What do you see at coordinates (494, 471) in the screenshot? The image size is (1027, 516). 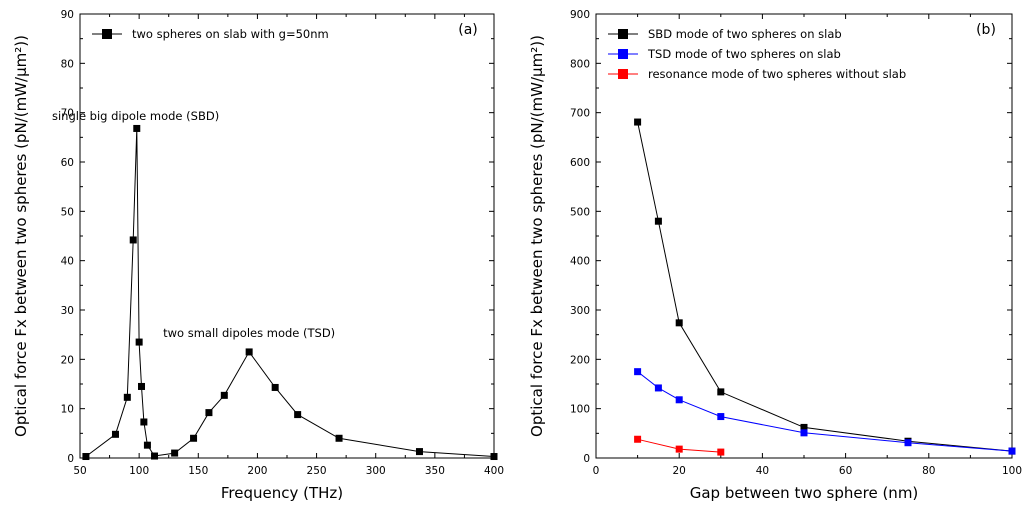 I see `x-tick-label: 400` at bounding box center [494, 471].